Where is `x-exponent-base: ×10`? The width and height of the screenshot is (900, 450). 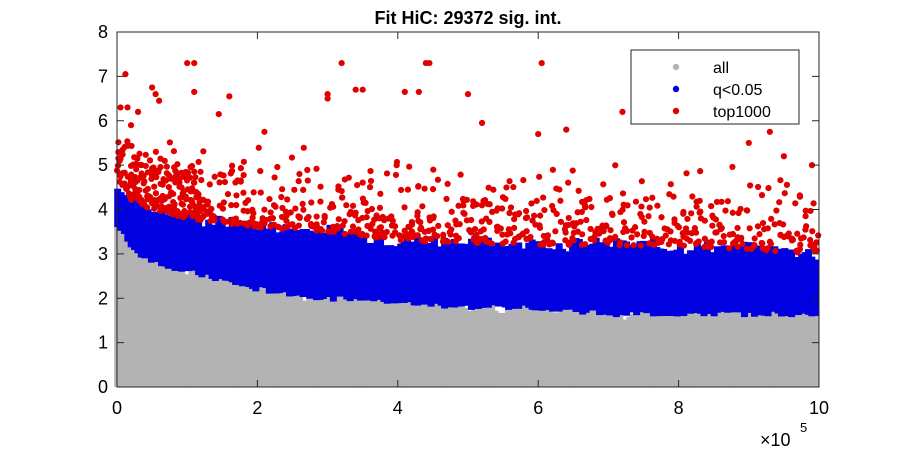
x-exponent-base: ×10 is located at coordinates (775, 440).